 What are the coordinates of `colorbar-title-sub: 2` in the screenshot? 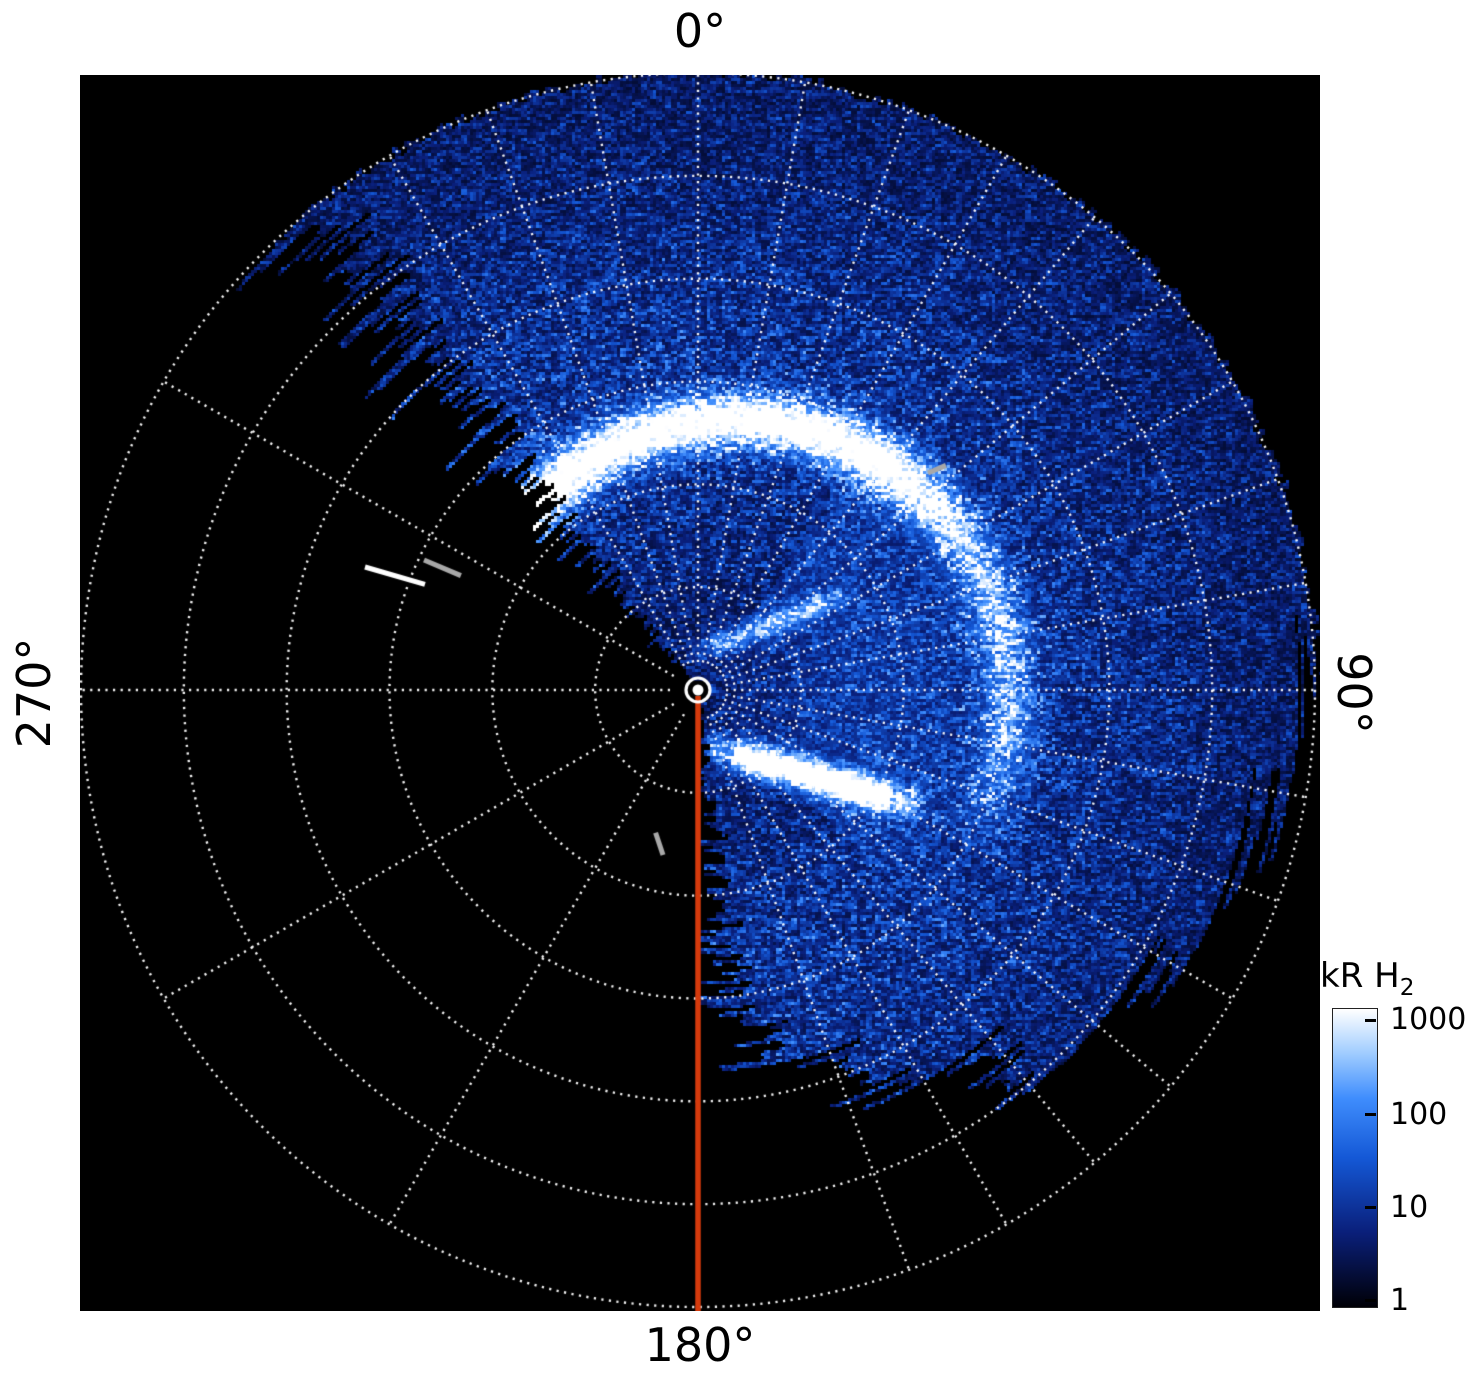 It's located at (1407, 987).